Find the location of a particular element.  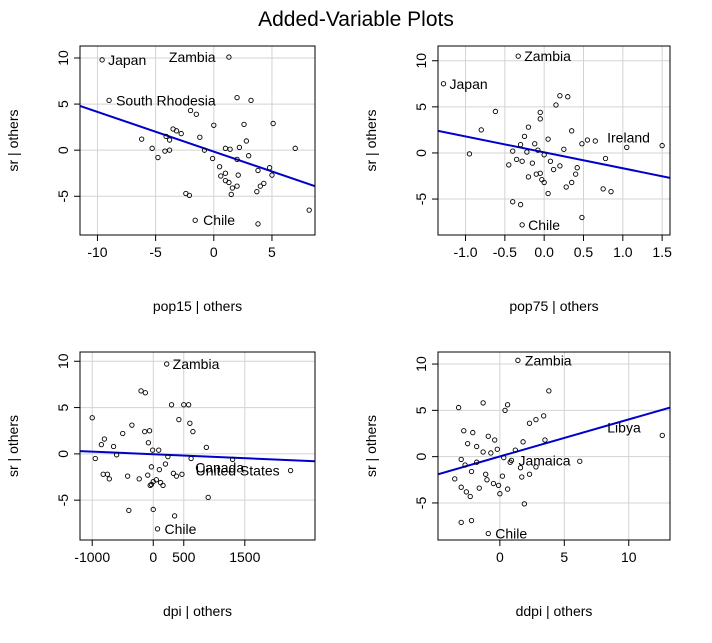

point-label: Jamaica is located at coordinates (544, 460).